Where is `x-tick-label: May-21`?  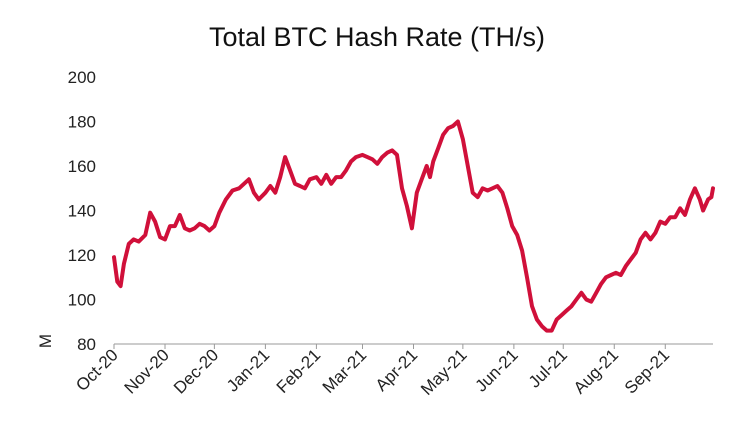 x-tick-label: May-21 is located at coordinates (444, 372).